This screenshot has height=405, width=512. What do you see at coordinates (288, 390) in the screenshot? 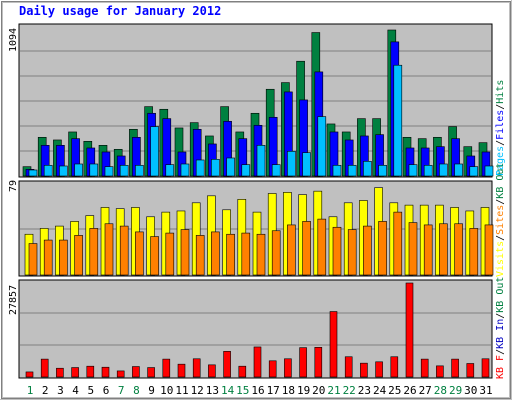
I see `x-tick-label: 18` at bounding box center [288, 390].